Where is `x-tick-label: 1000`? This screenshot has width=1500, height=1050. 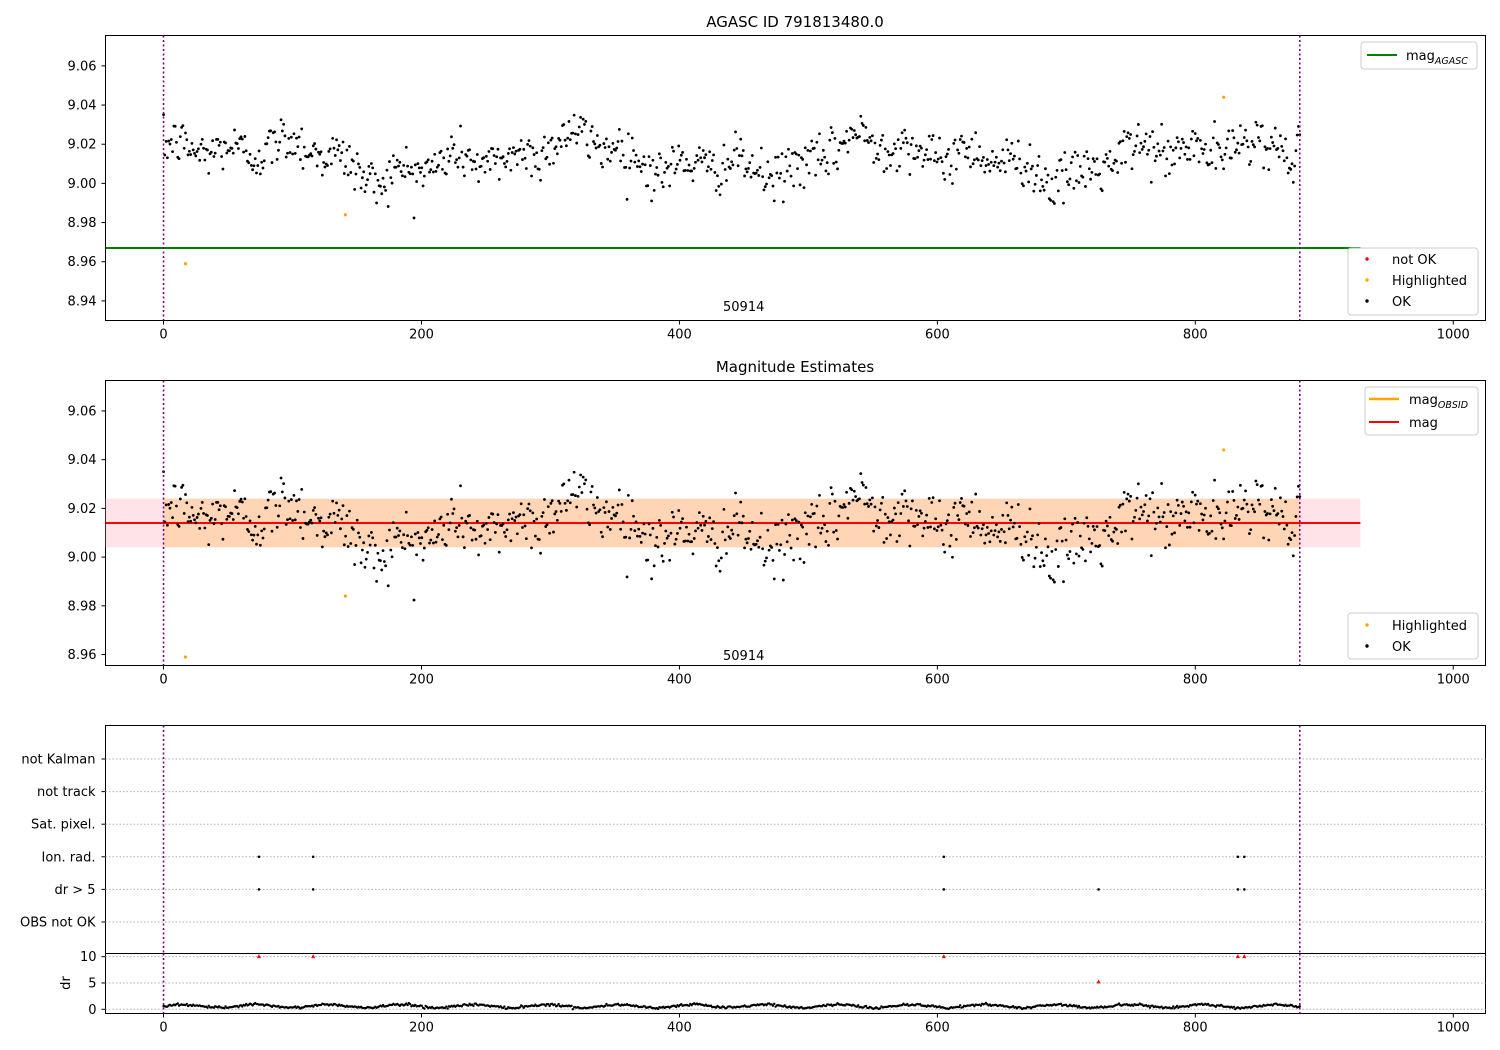 x-tick-label: 1000 is located at coordinates (1453, 1028).